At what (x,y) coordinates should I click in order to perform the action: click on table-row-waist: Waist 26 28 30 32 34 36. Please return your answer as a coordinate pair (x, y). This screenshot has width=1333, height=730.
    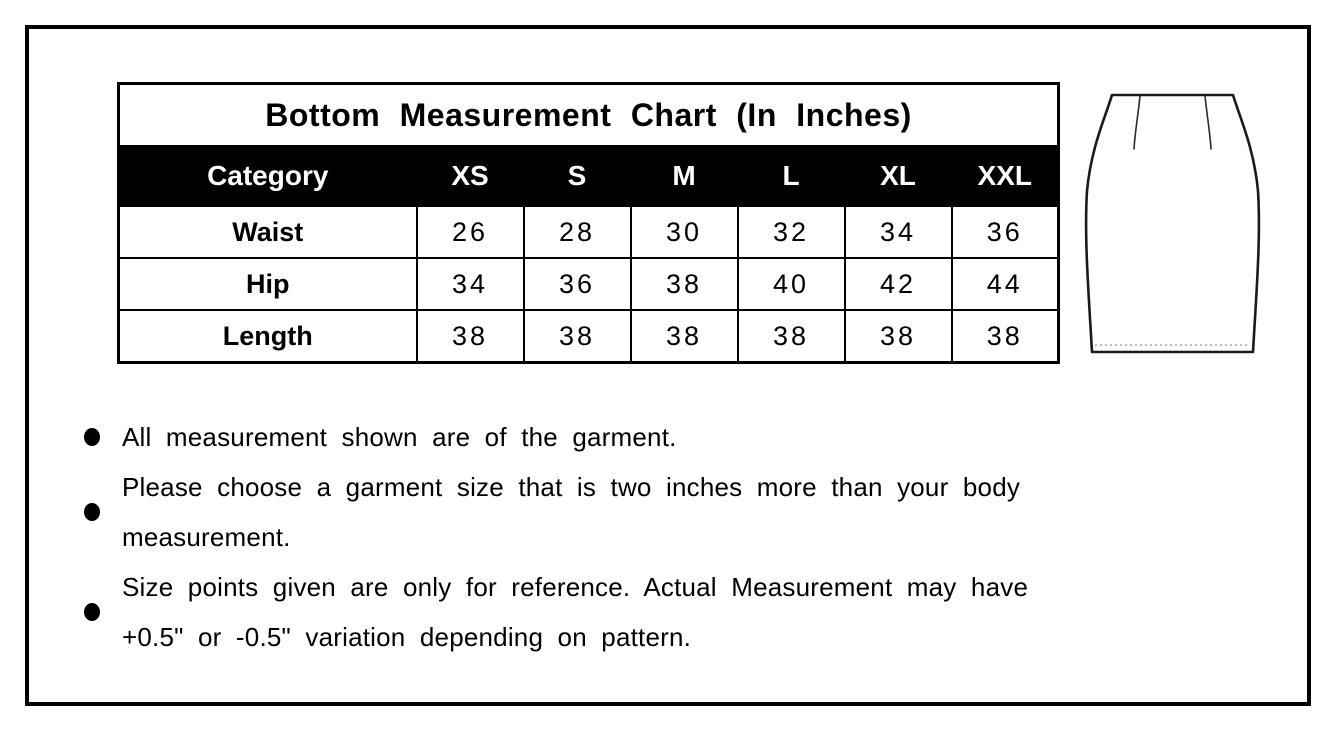
    Looking at the image, I should click on (588, 232).